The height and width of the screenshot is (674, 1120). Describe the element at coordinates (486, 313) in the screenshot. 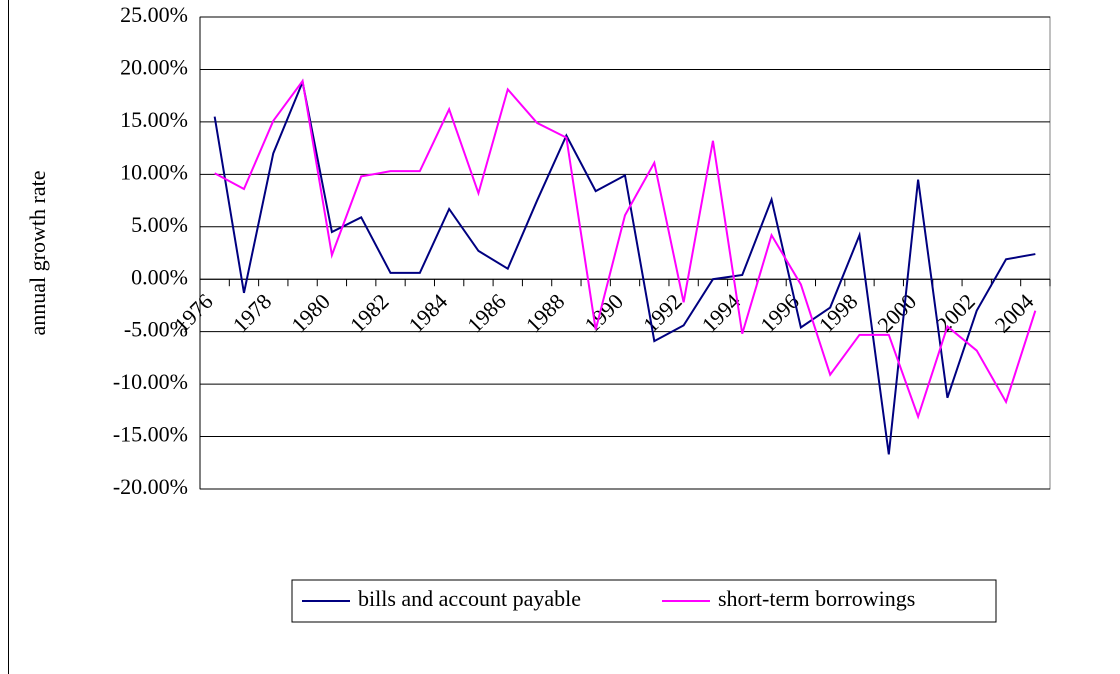

I see `x-tick-label: 1986` at that location.